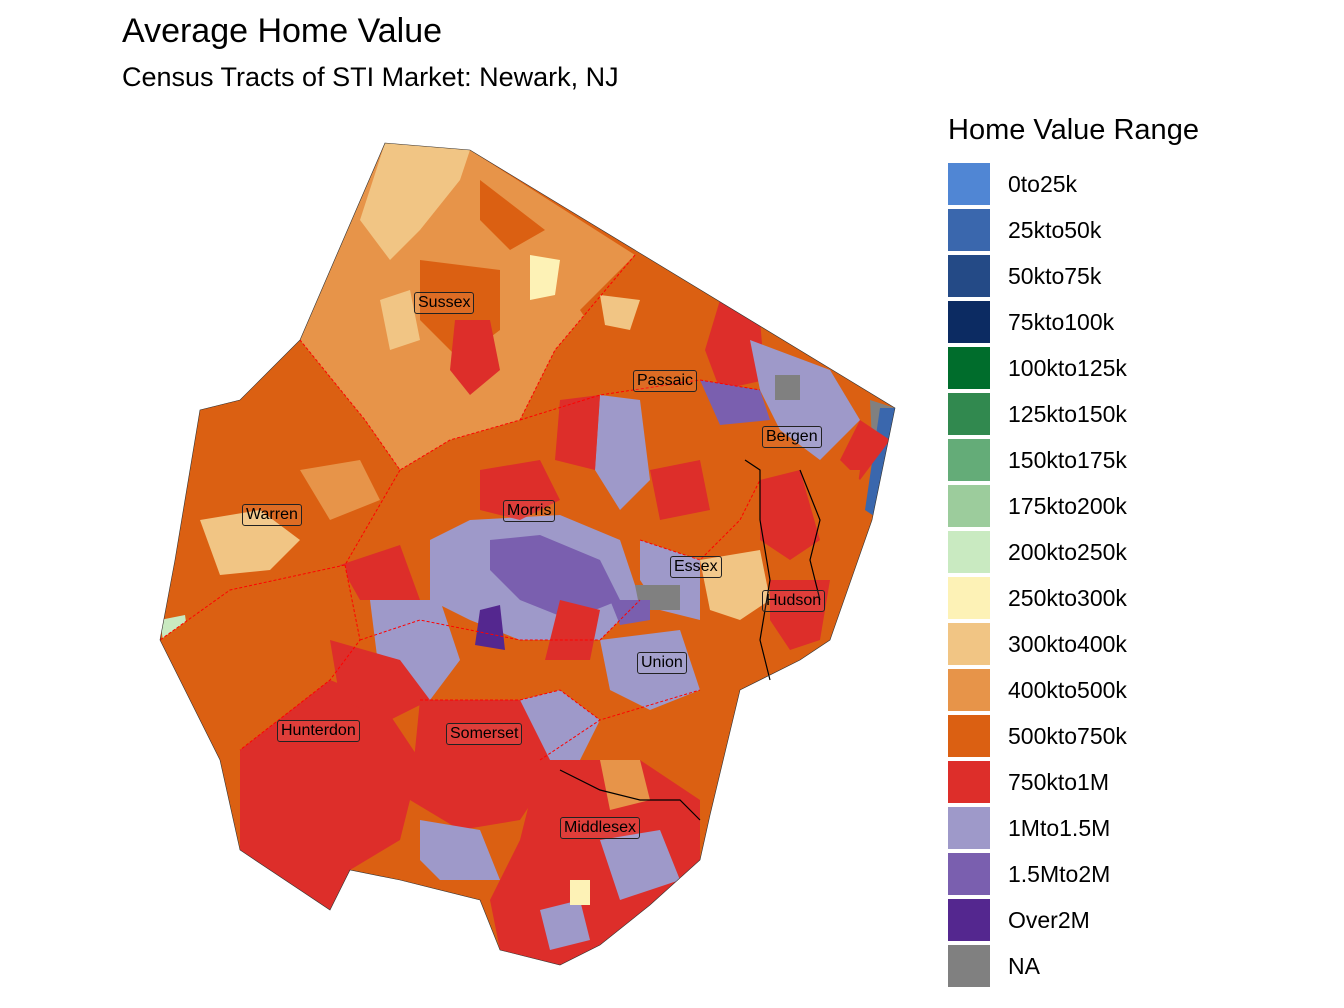 This screenshot has width=1344, height=1008. What do you see at coordinates (1067, 551) in the screenshot?
I see `legend-label: 200kto250k` at bounding box center [1067, 551].